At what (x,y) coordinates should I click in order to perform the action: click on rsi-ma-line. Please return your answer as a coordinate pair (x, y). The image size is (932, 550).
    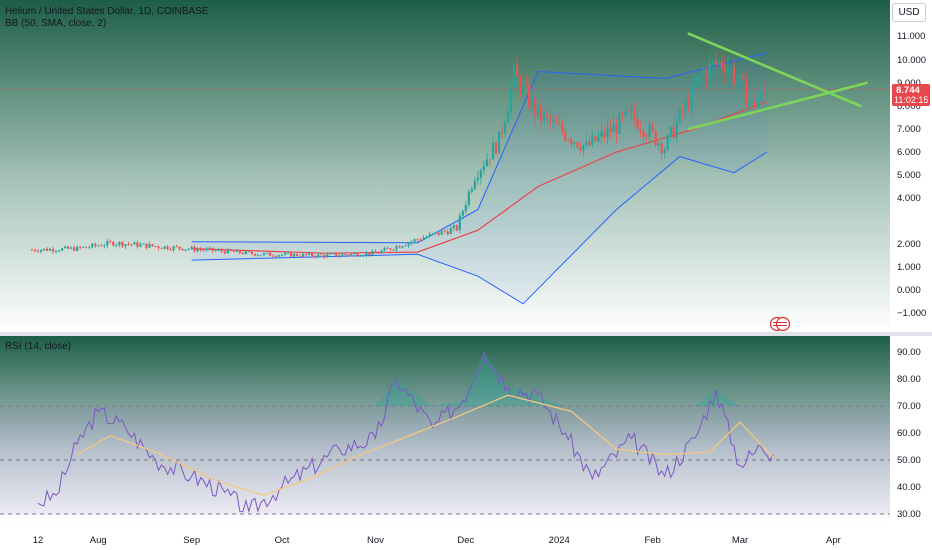
    Looking at the image, I should click on (425, 445).